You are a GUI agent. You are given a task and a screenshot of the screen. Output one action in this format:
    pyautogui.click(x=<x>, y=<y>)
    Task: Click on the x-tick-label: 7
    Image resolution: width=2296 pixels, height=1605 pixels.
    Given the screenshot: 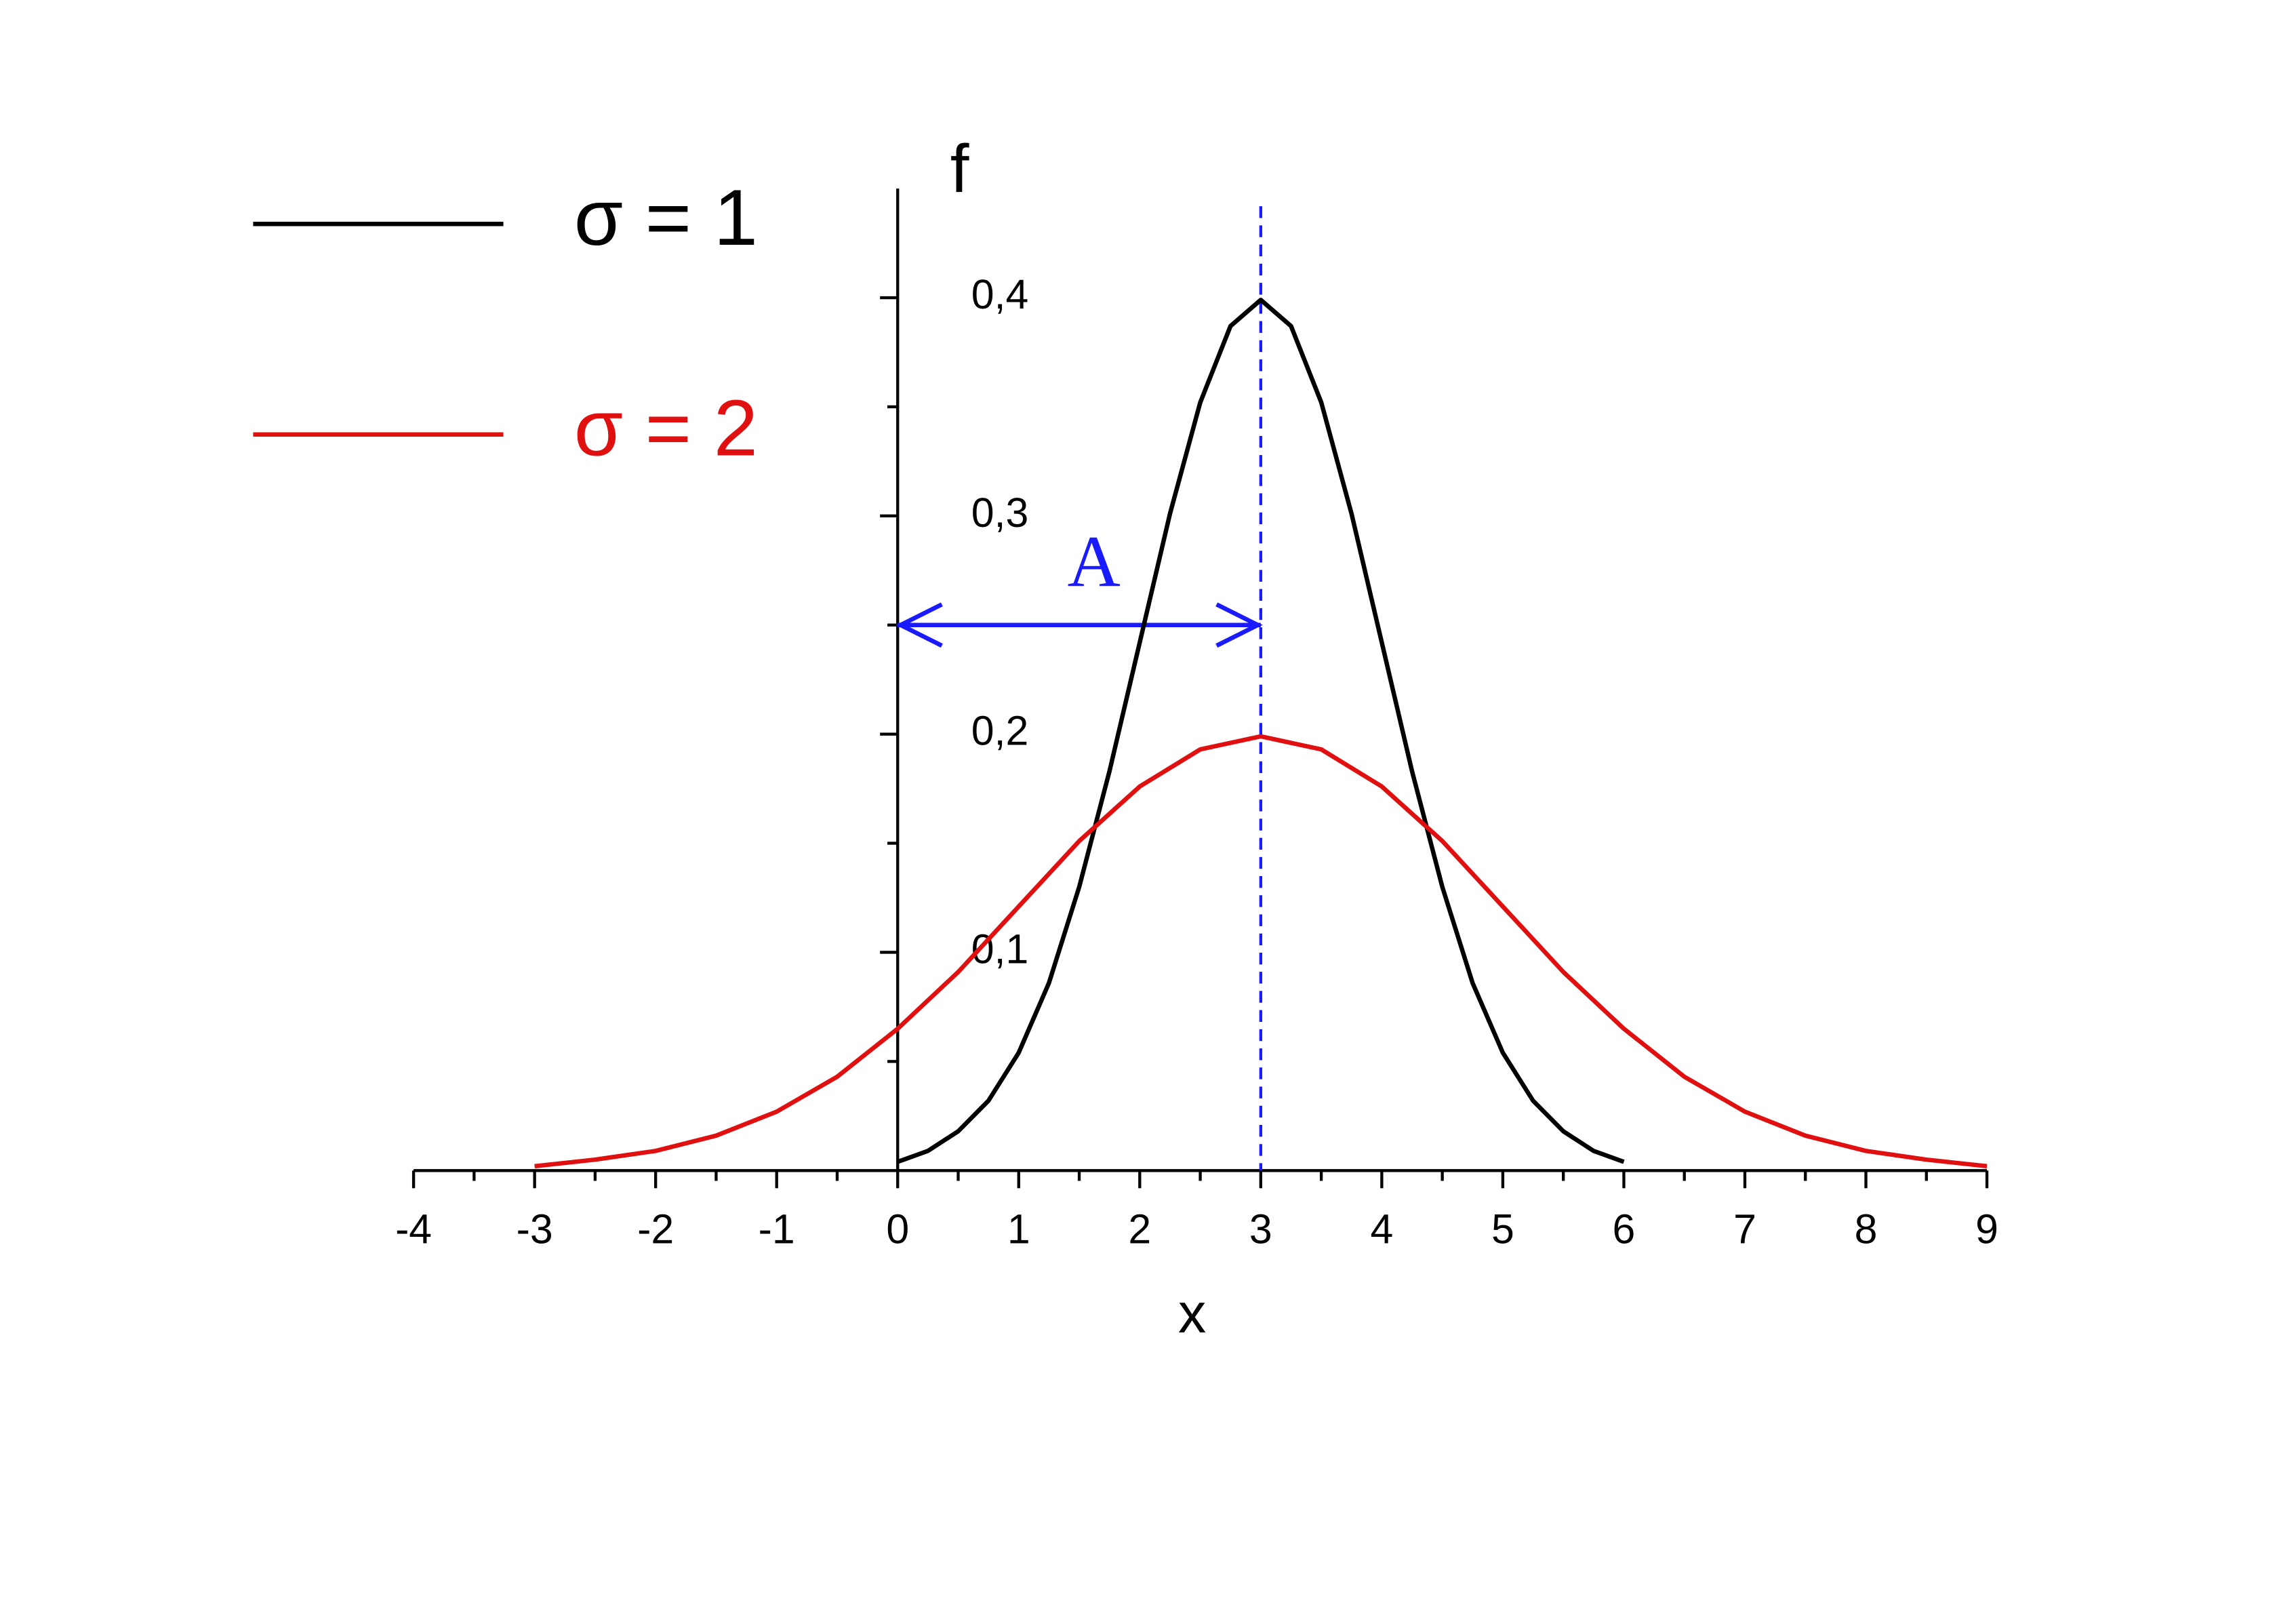 What is the action you would take?
    pyautogui.click(x=1744, y=1229)
    